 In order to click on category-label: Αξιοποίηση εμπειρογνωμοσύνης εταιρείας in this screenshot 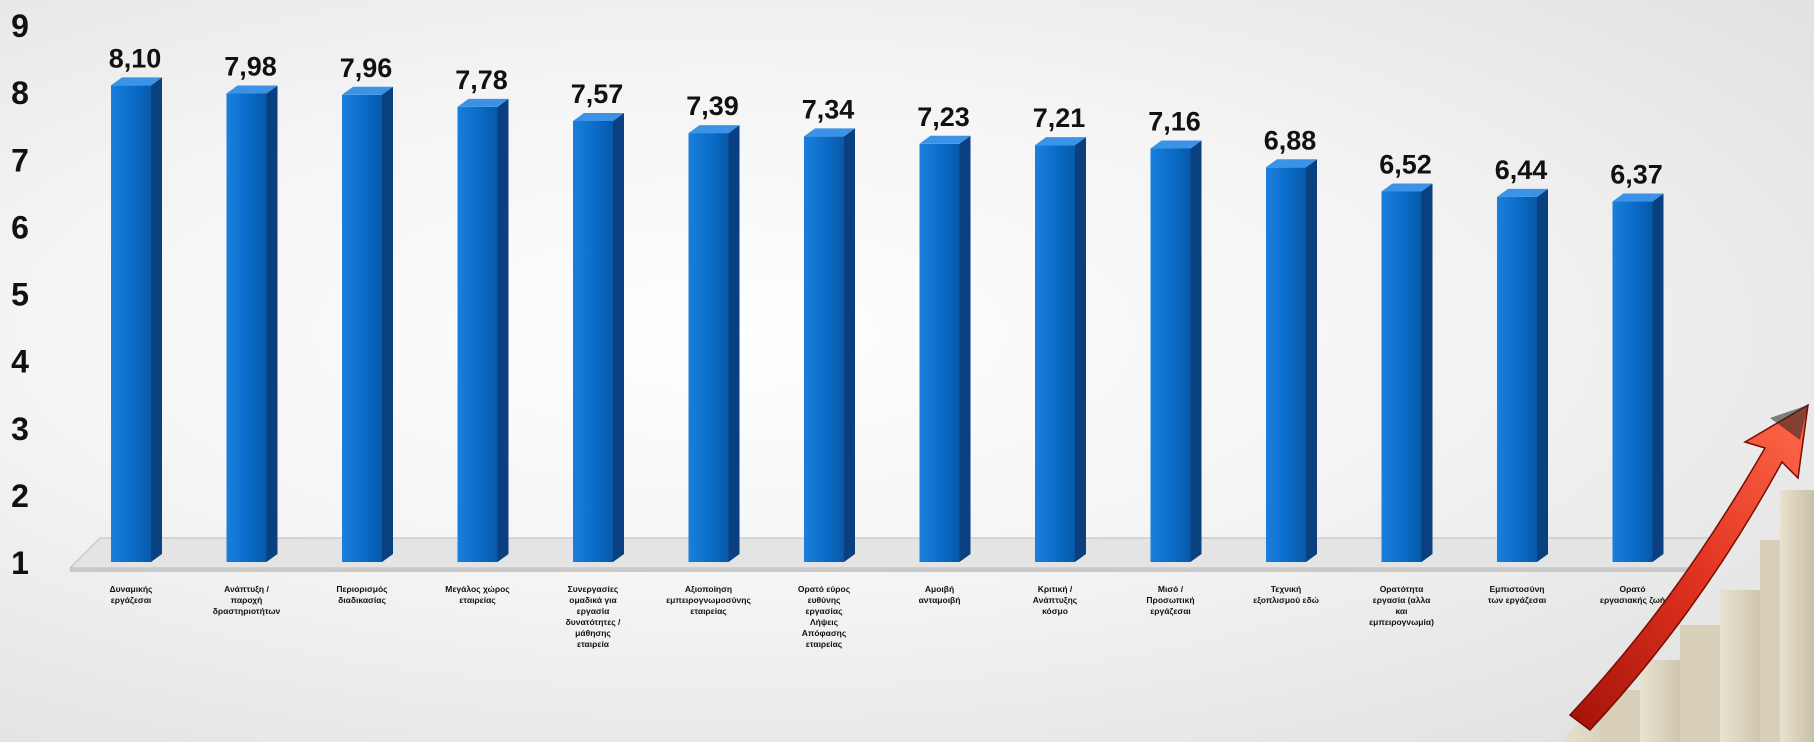, I will do `click(708, 600)`.